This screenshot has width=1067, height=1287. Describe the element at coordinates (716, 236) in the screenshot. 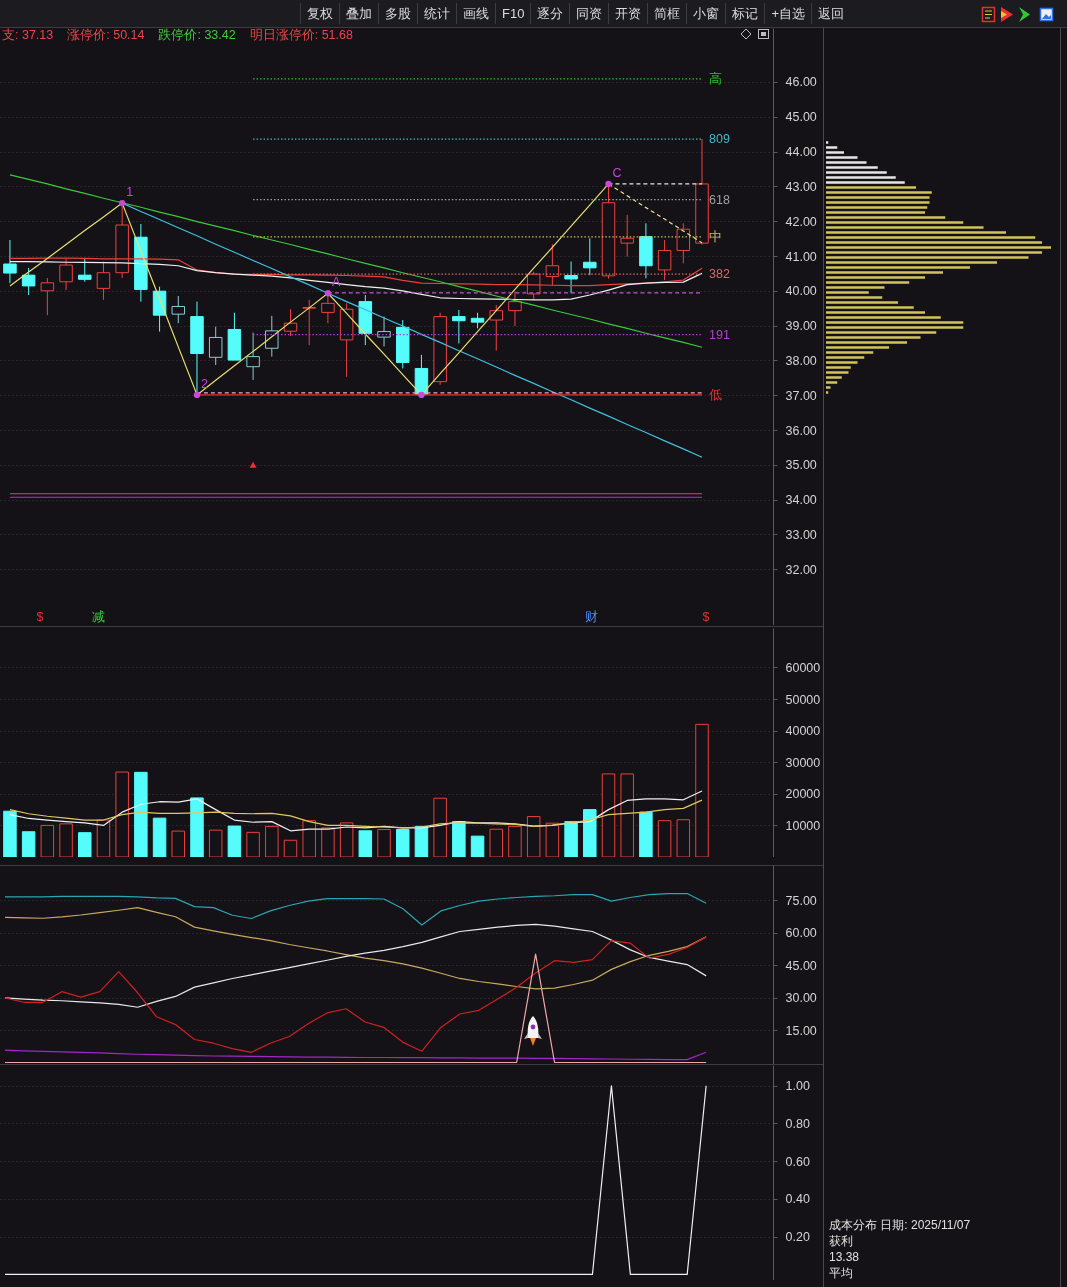

I see `series-label: 中` at that location.